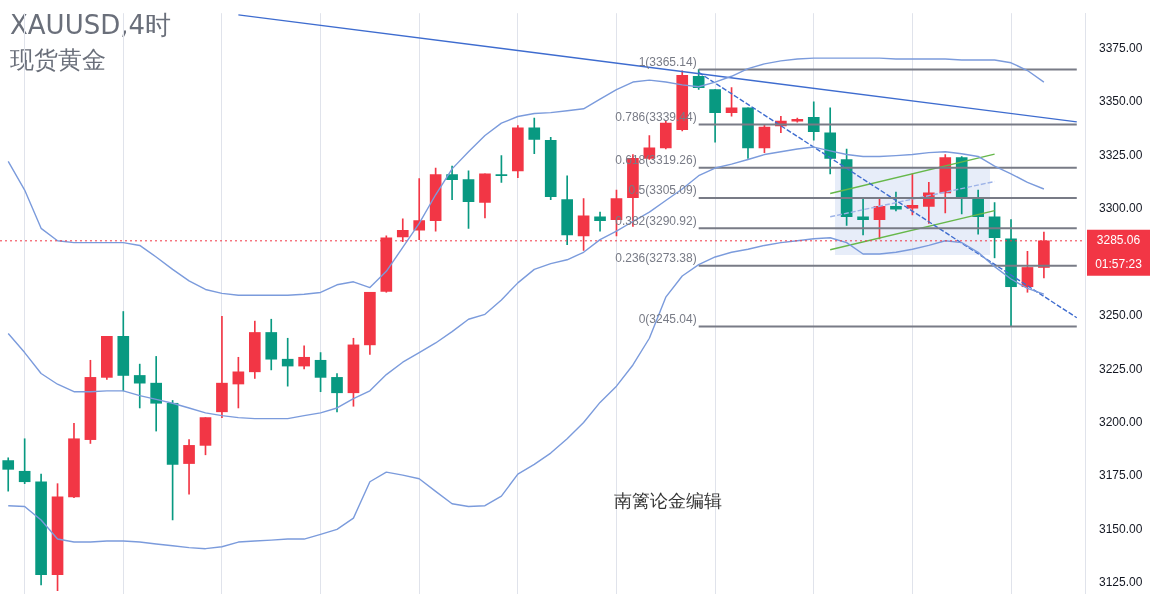 The width and height of the screenshot is (1150, 607). I want to click on y-tick-label: 3350.00, so click(1121, 101).